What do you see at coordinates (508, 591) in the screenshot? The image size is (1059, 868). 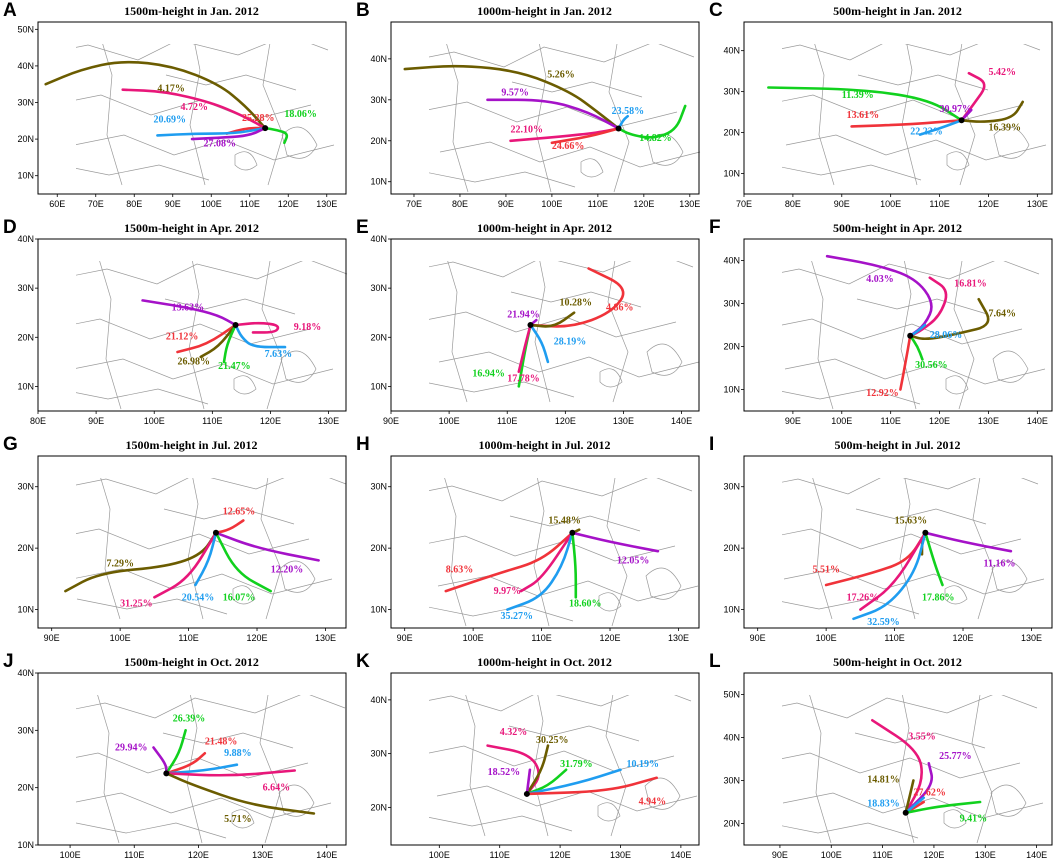 I see `percent-label-pink: 9.97%` at bounding box center [508, 591].